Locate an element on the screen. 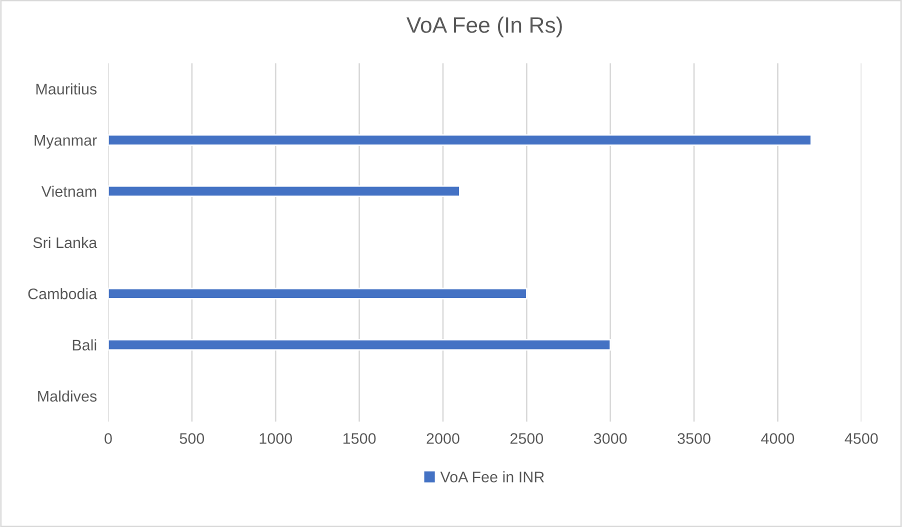 The height and width of the screenshot is (527, 902). y-tick-label: Vietnam is located at coordinates (68, 191).